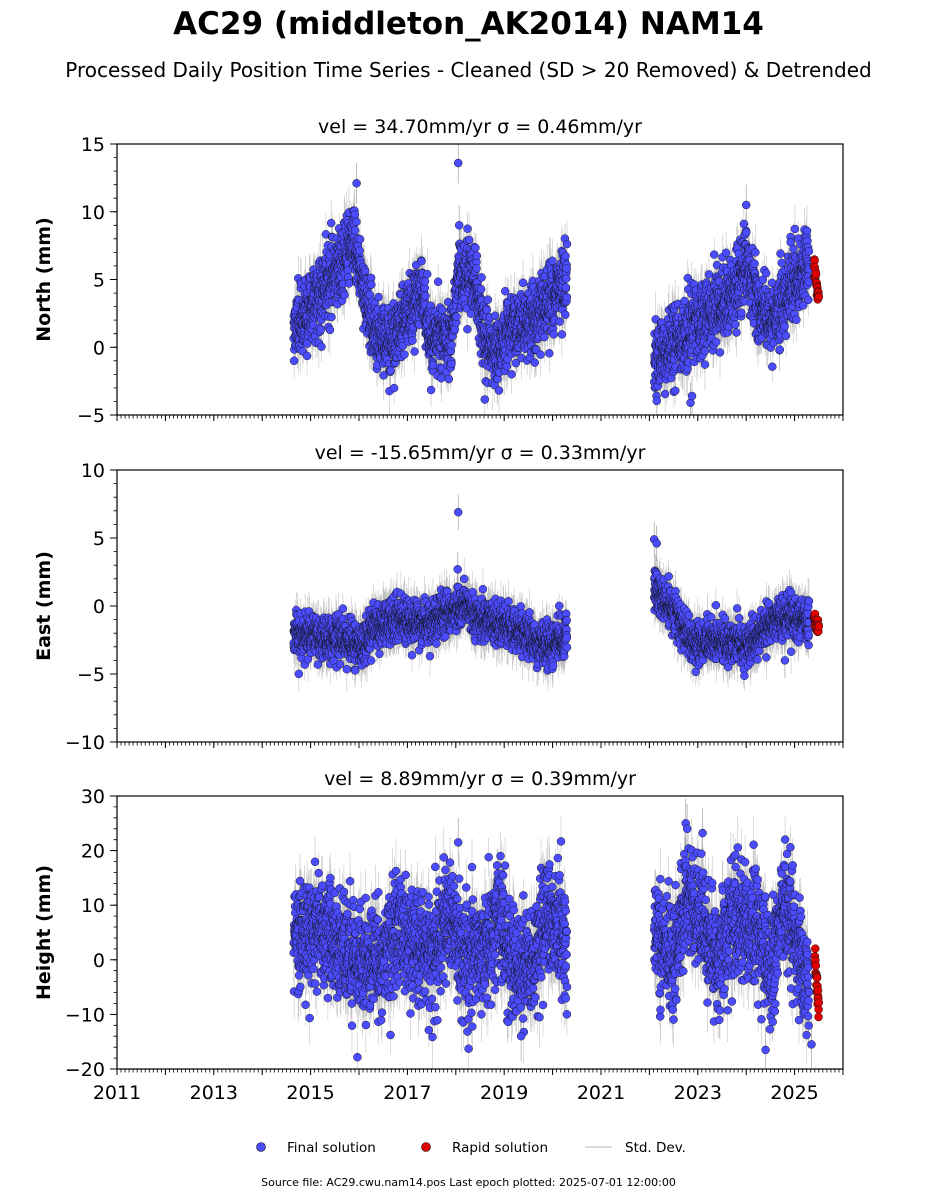 This screenshot has width=937, height=1200. Describe the element at coordinates (93, 213) in the screenshot. I see `y-tick-label: 10` at that location.